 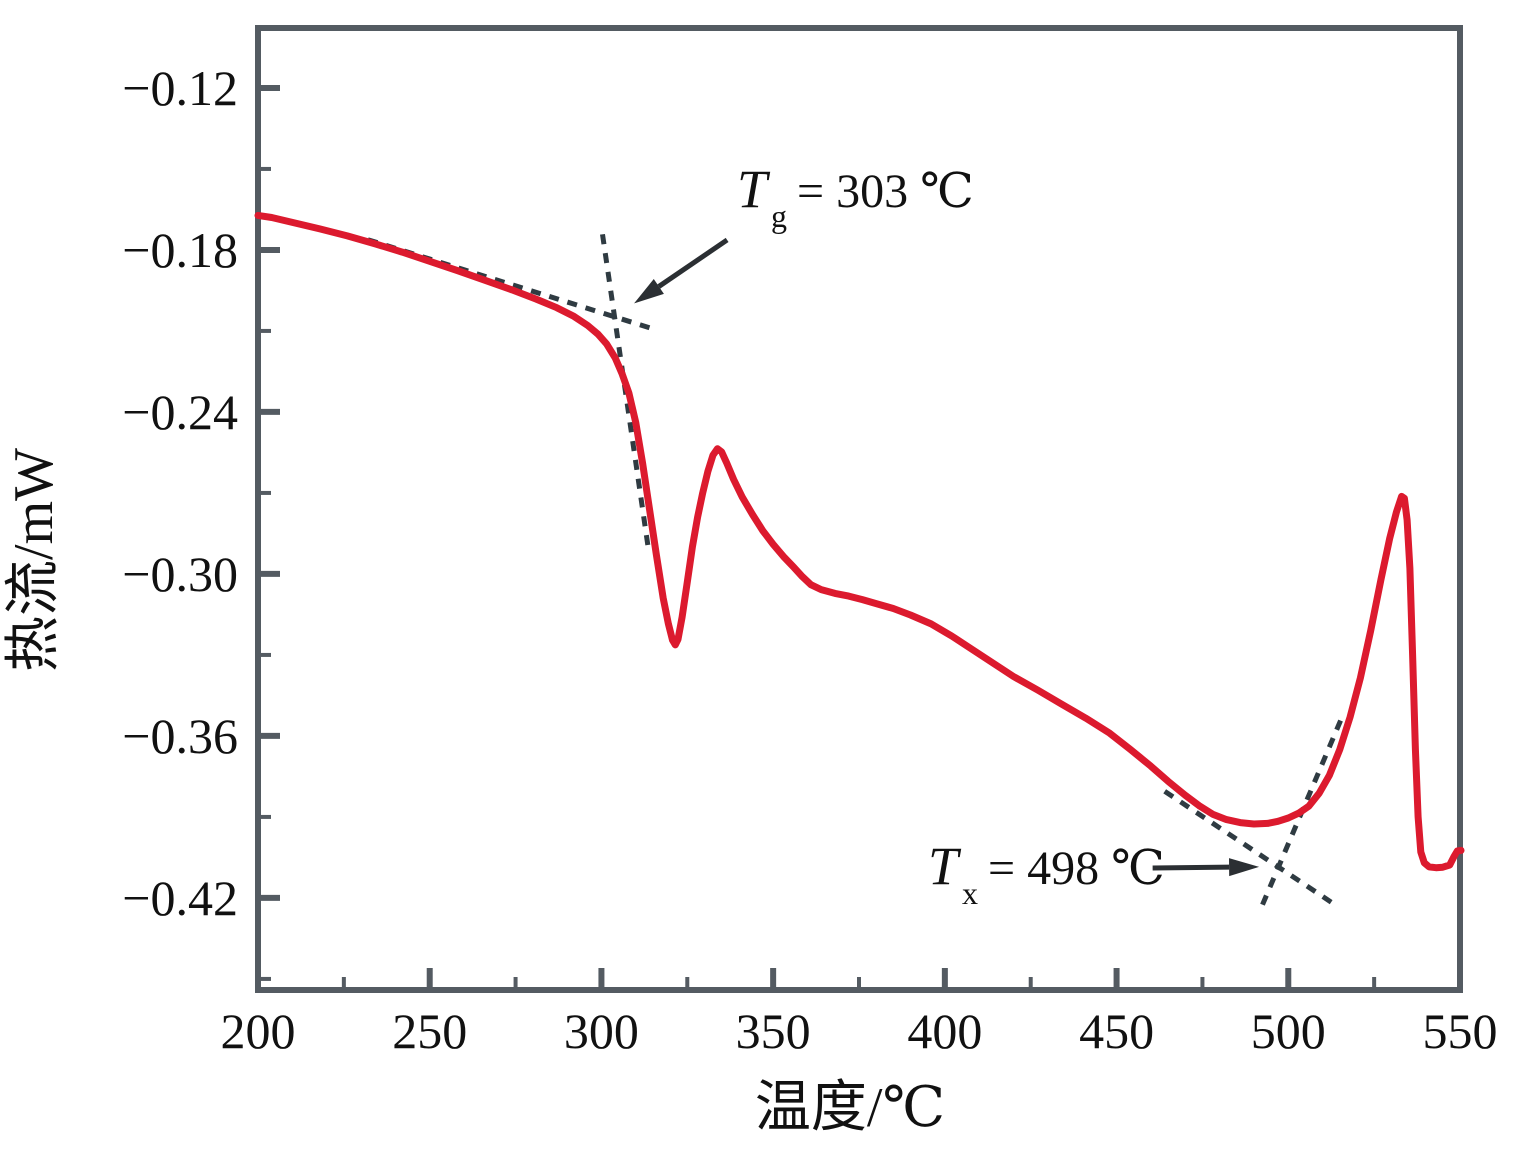 I want to click on y-axis-title: 热流/mW, so click(x=34, y=560).